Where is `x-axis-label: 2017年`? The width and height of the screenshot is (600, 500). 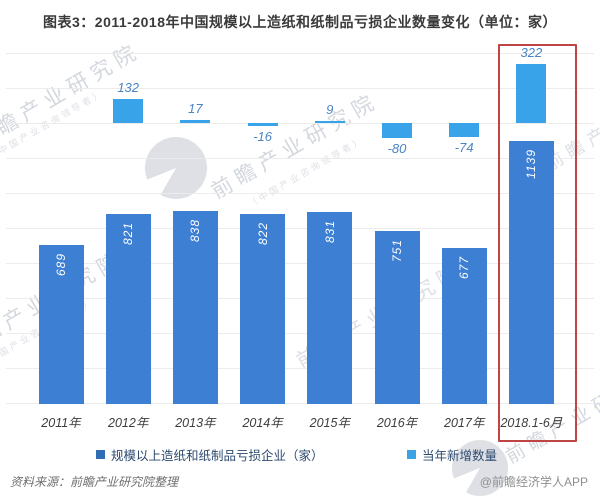 x-axis-label: 2017年 is located at coordinates (464, 423).